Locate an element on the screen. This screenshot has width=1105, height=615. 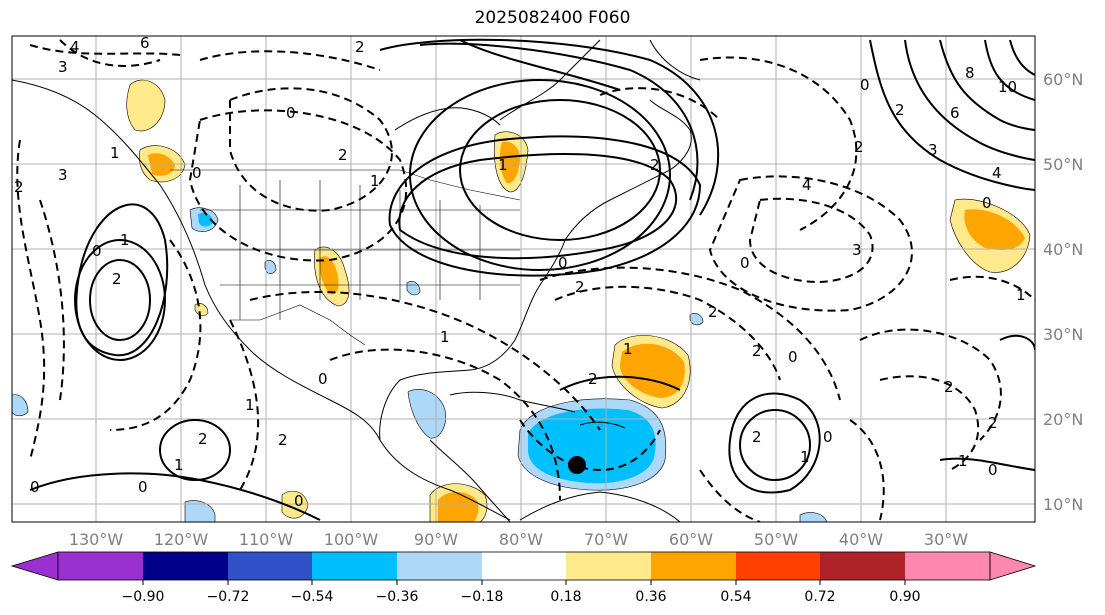
contour-label: 6 is located at coordinates (955, 113).